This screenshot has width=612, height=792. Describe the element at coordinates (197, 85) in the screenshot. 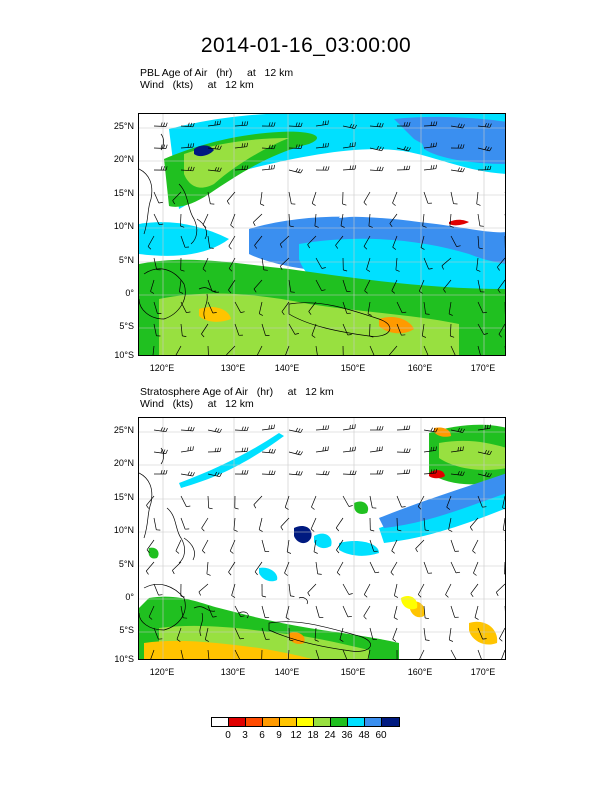

I see `panel1-subtitle-line2: Wind (kts) at 12 km` at that location.